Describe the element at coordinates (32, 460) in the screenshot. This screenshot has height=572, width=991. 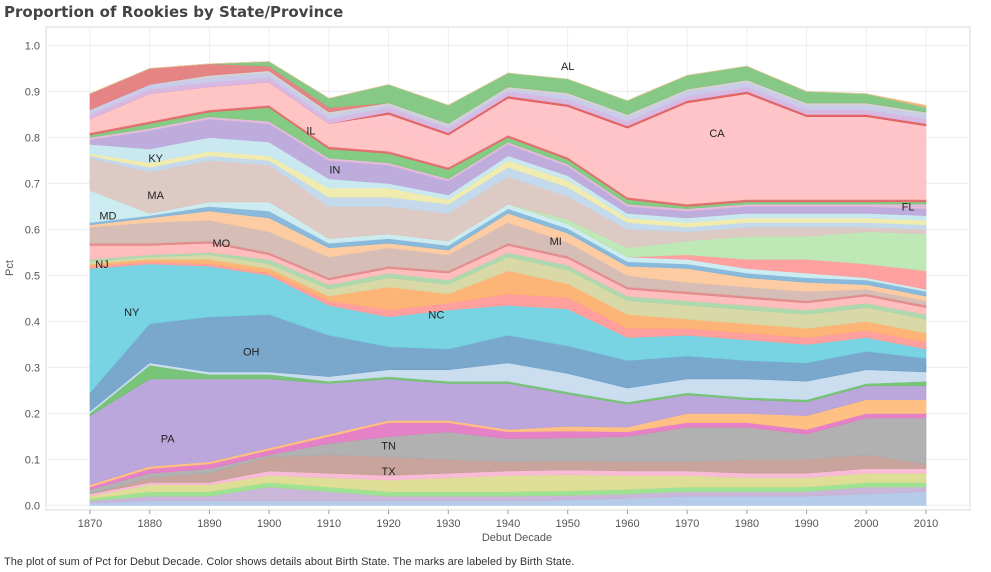
I see `y-tick-label: 0.1` at that location.